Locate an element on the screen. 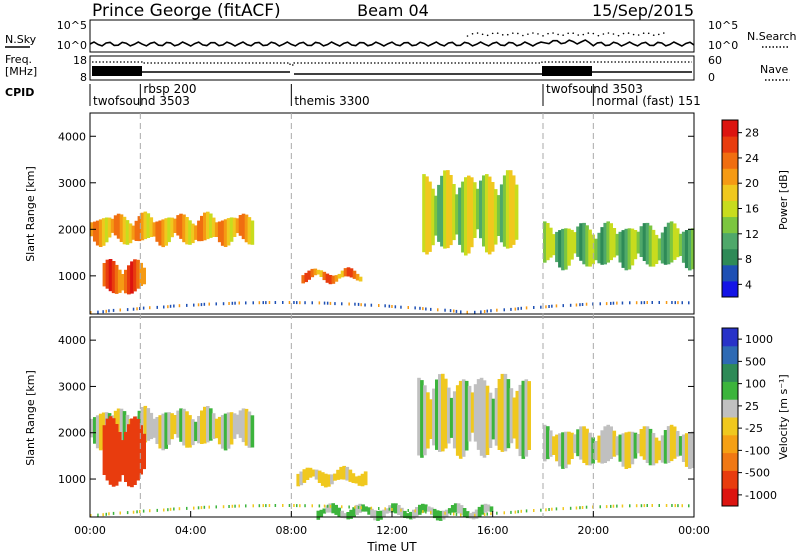 Image resolution: width=800 pixels, height=558 pixels. colorbar-tick-label: 20 is located at coordinates (752, 183).